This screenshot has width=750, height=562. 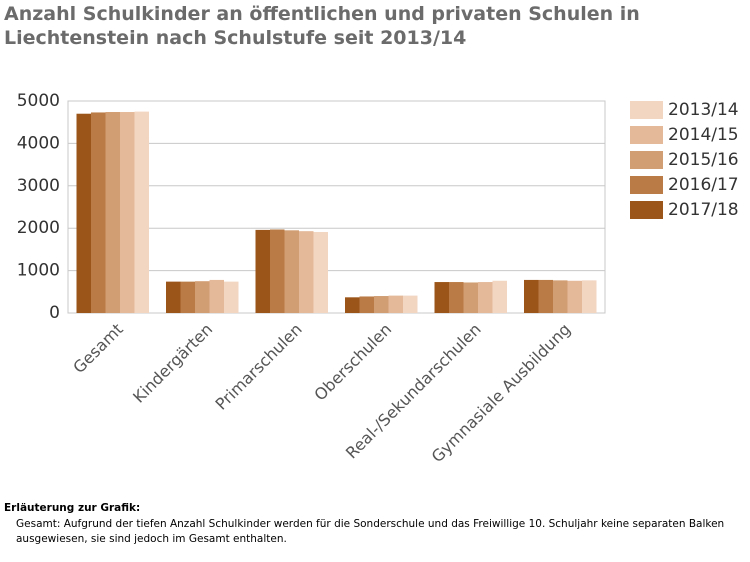 I want to click on y-tick-label: 1000, so click(x=38, y=271).